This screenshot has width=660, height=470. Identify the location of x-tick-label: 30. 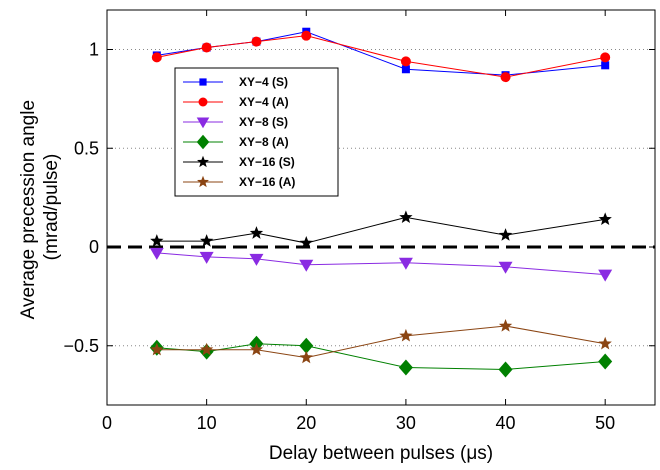
(406, 423).